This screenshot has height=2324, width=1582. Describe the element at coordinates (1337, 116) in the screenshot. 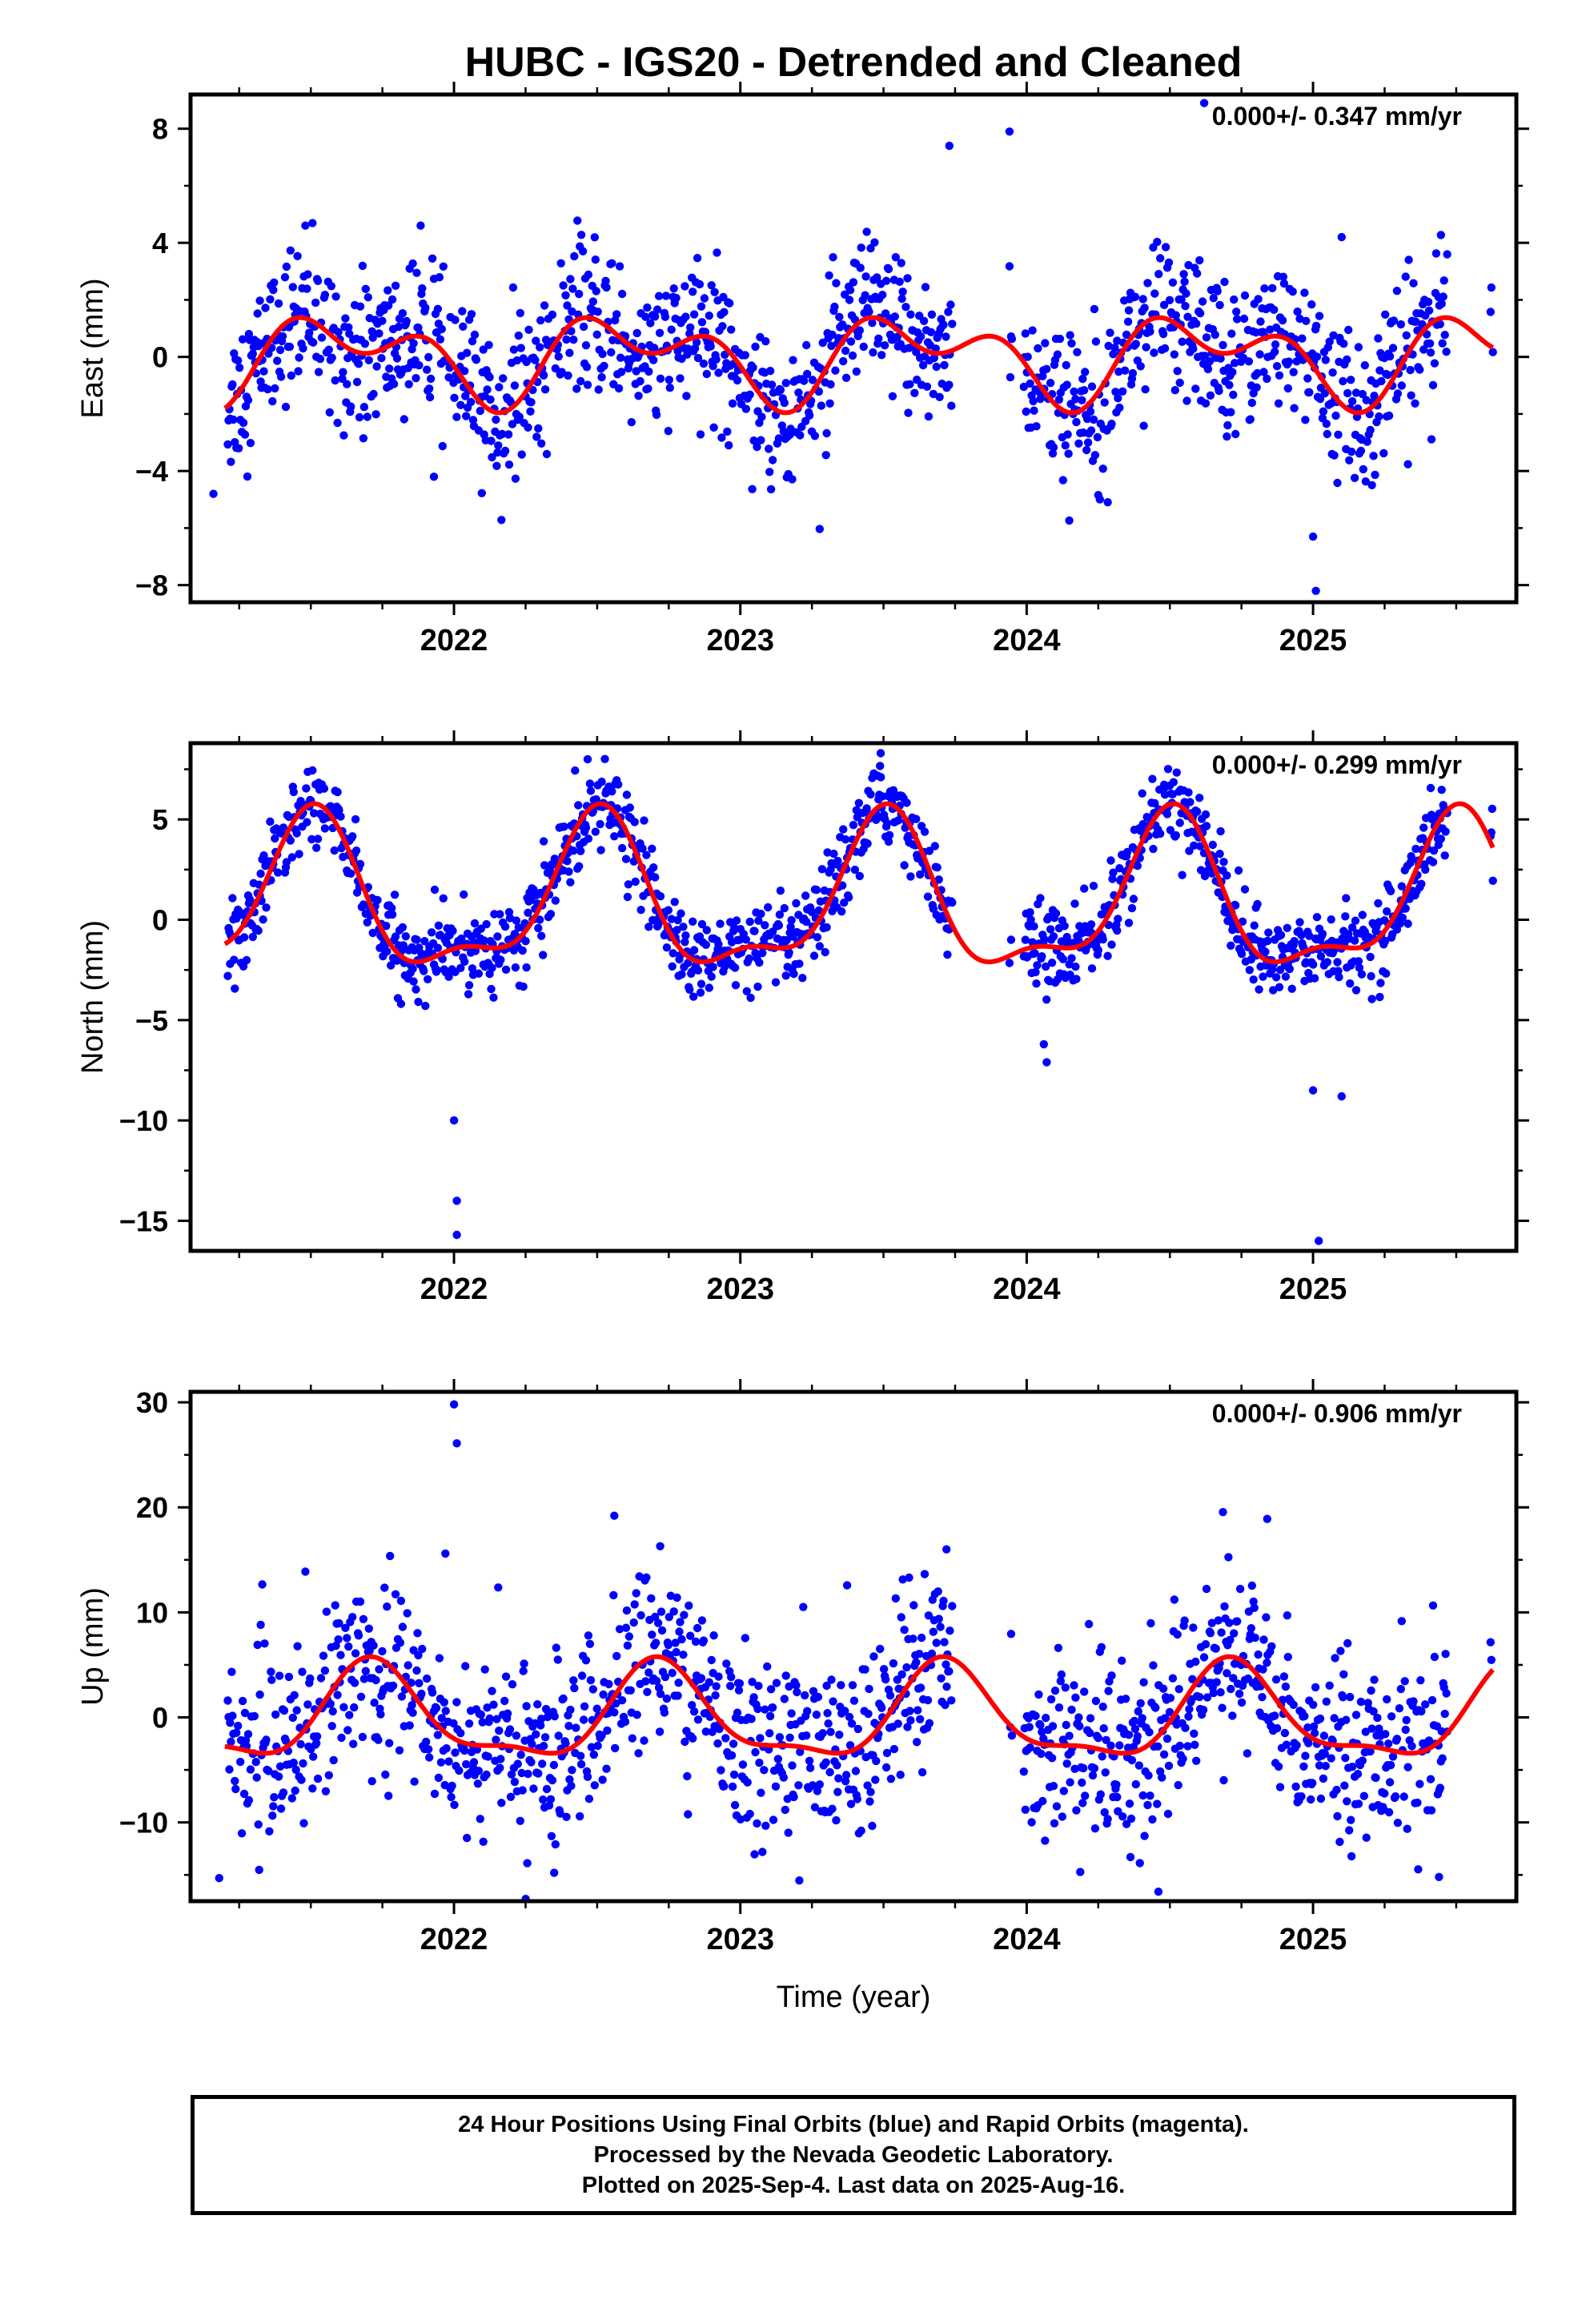

I see `rate-annotation: 0.000+/- 0.347 mm/yr` at that location.